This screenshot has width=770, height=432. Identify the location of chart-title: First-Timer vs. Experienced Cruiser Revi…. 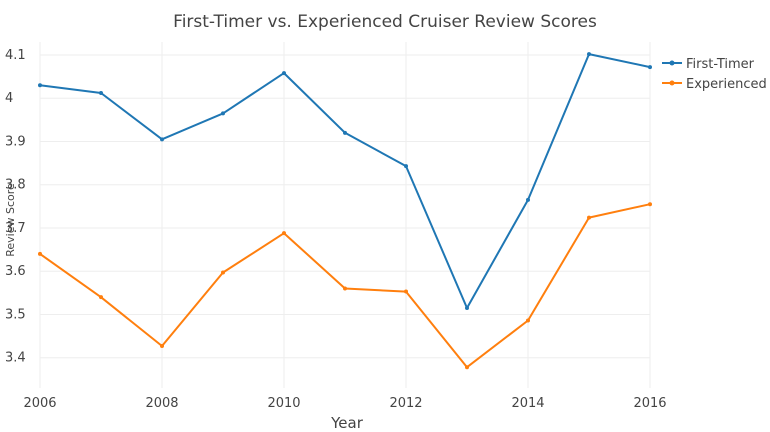
(385, 22).